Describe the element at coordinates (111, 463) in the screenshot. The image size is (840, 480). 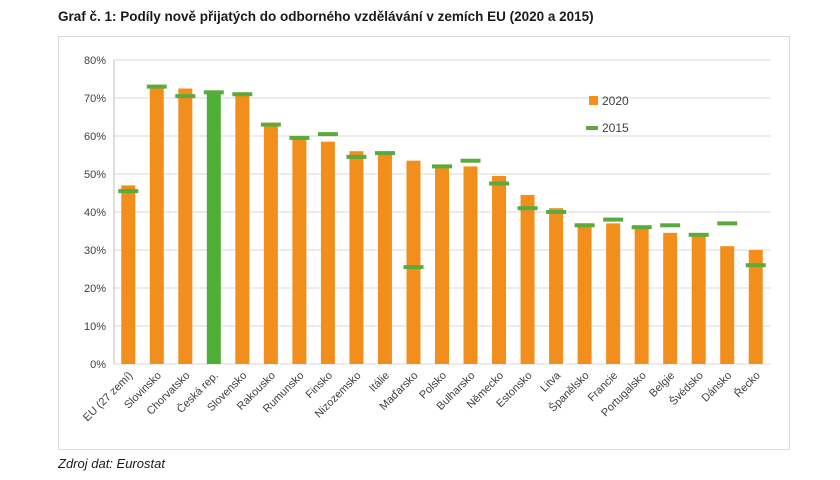
I see `data-source: Zdroj dat: Eurostat` at that location.